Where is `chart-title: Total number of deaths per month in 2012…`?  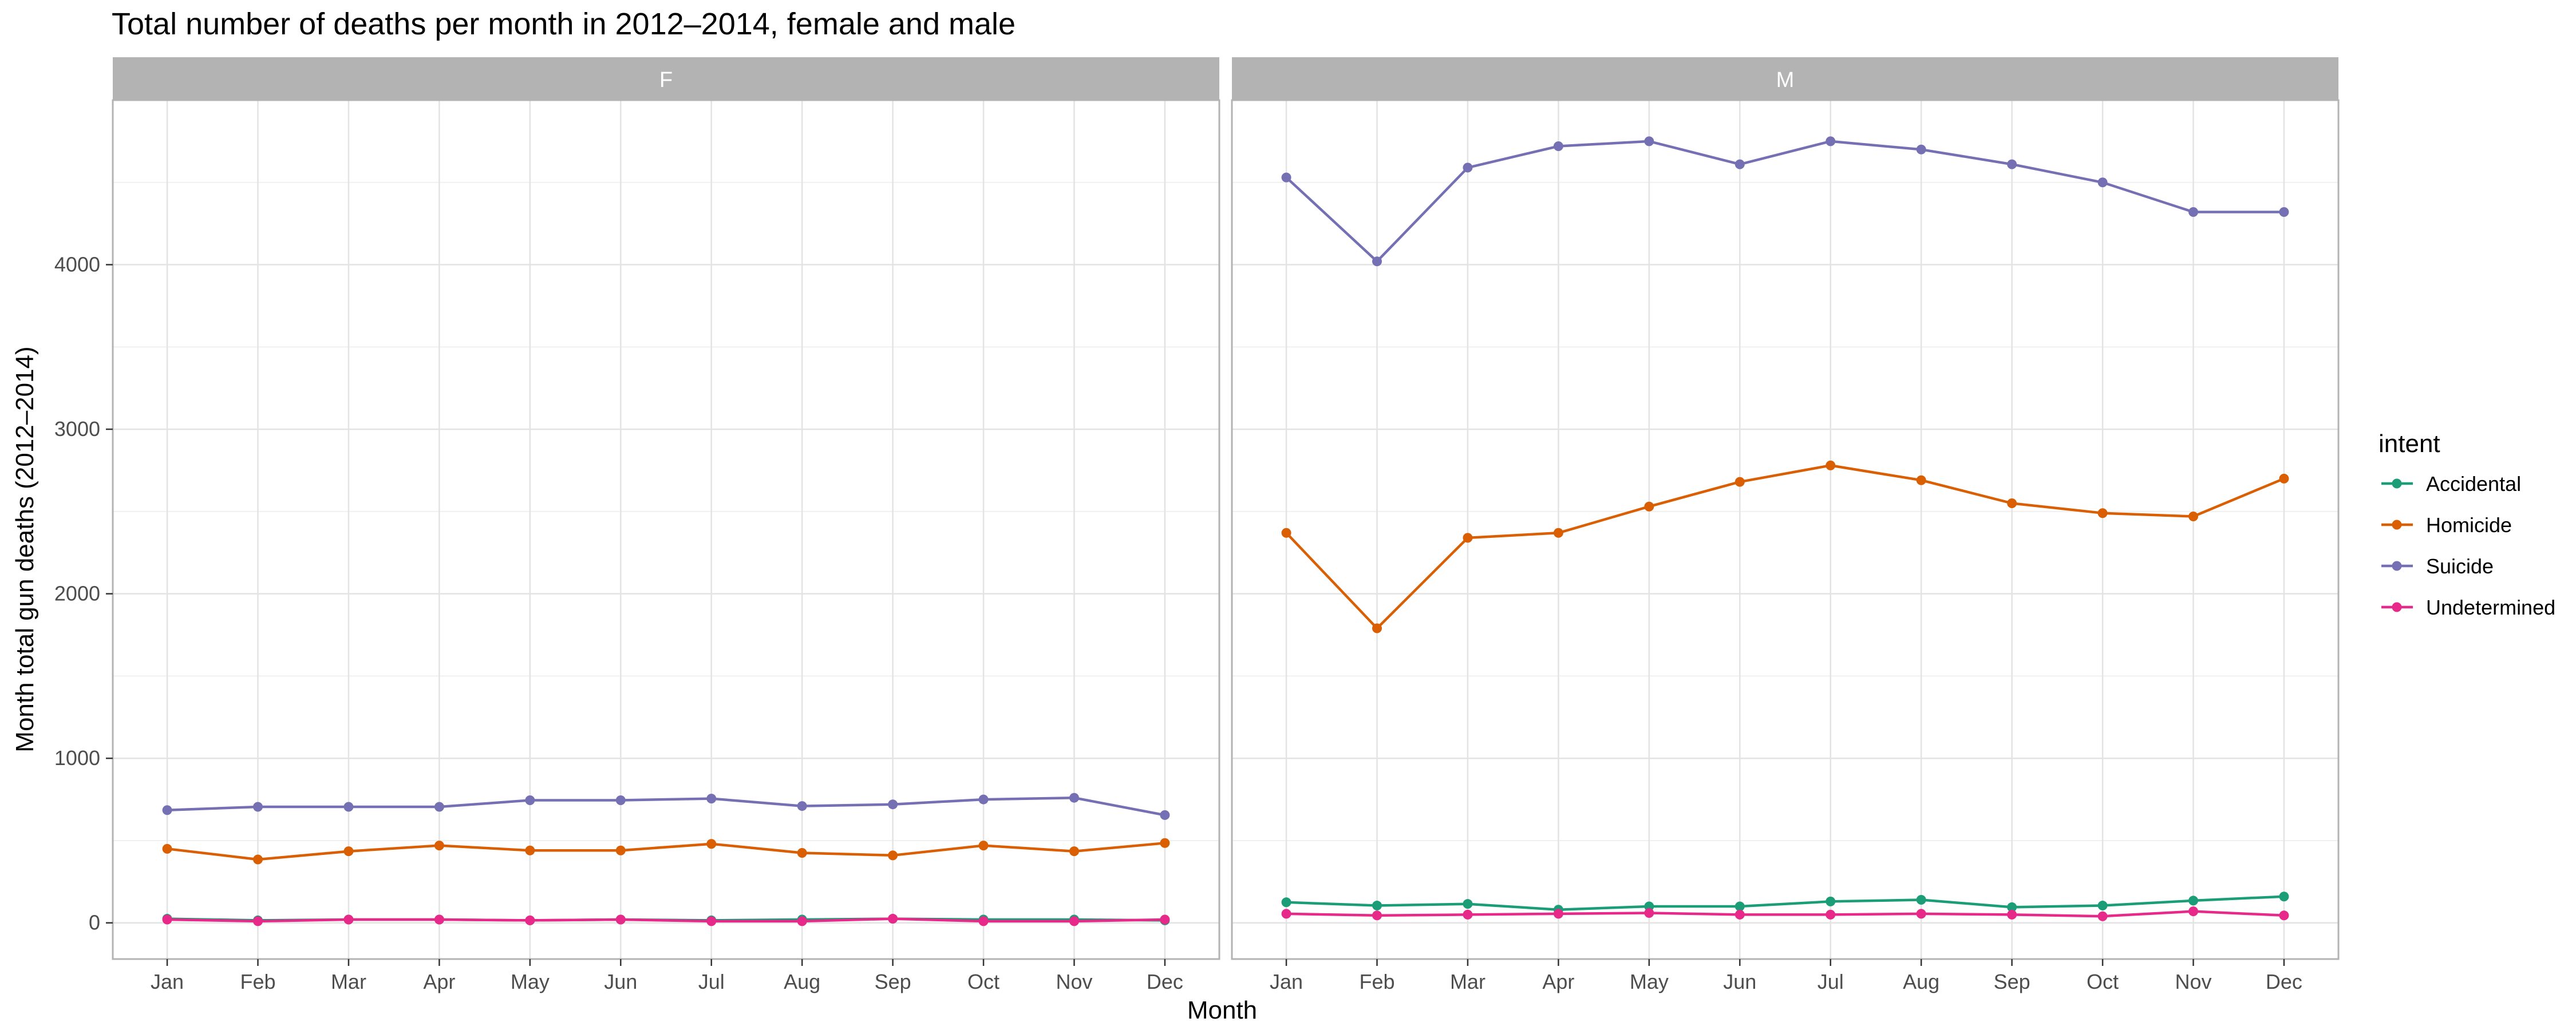
chart-title: Total number of deaths per month in 2012… is located at coordinates (564, 24).